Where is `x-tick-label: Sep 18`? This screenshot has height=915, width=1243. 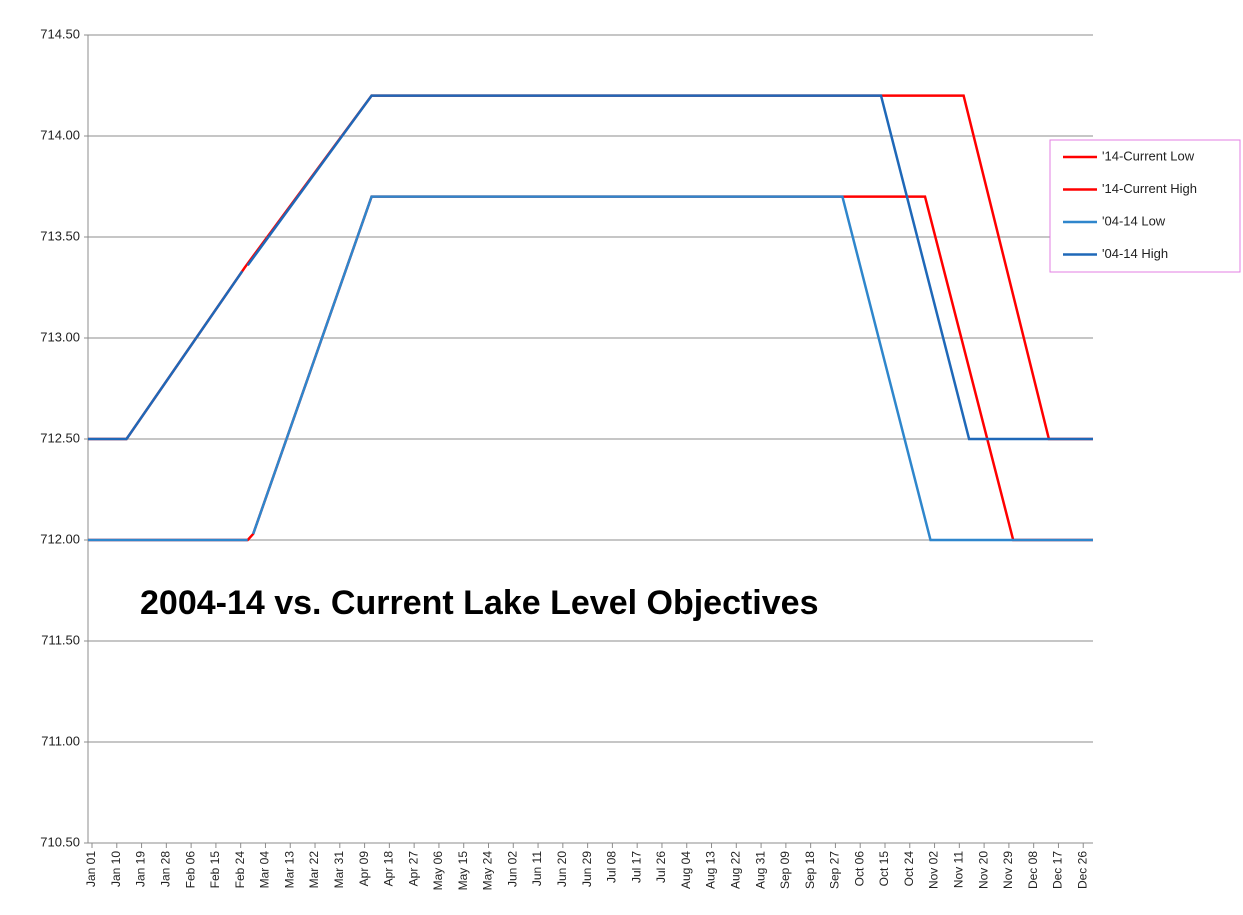
x-tick-label: Sep 18 is located at coordinates (810, 870).